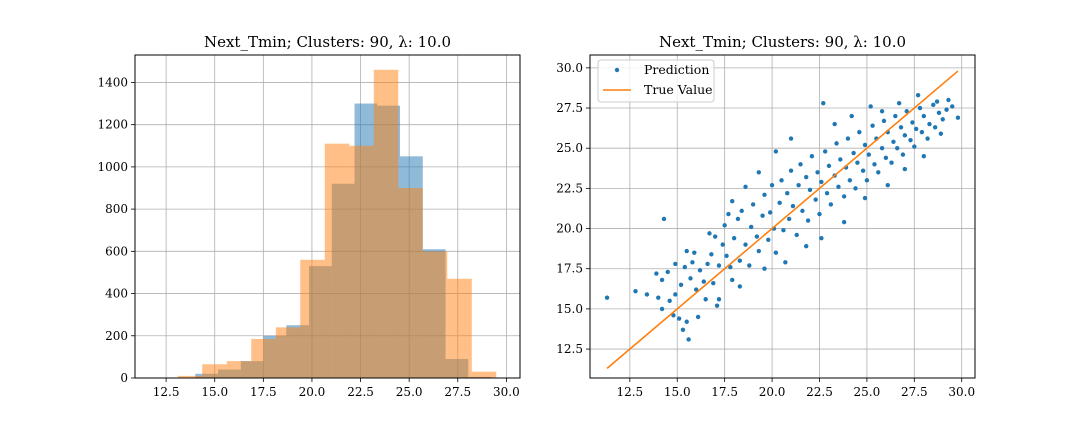  What do you see at coordinates (214, 392) in the screenshot?
I see `histogram-x-tick-label: 15.0` at bounding box center [214, 392].